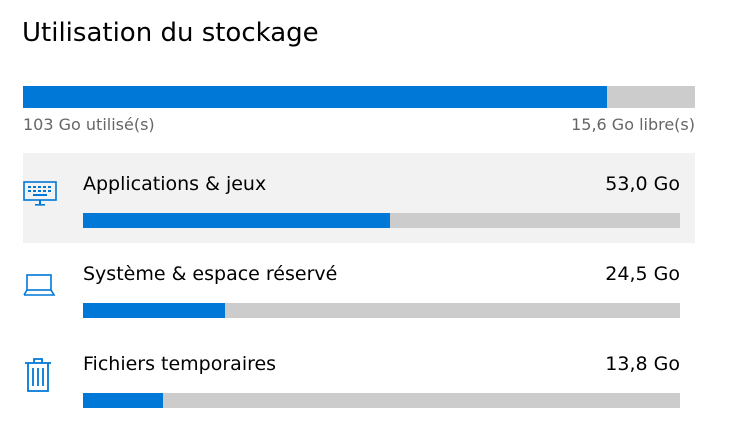 Image resolution: width=750 pixels, height=424 pixels. I want to click on free-fill, so click(650, 97).